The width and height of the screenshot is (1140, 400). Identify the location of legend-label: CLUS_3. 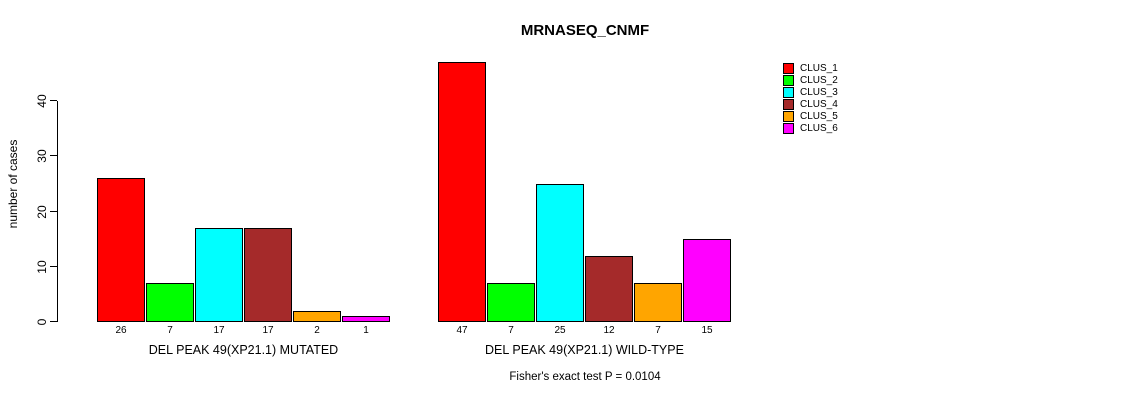
(819, 92).